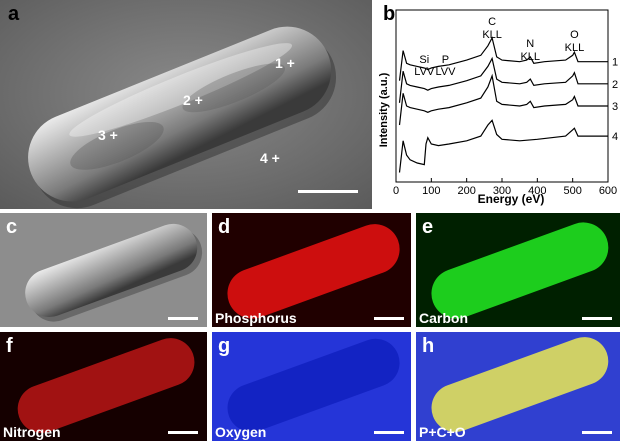 Image resolution: width=620 pixels, height=441 pixels. What do you see at coordinates (608, 191) in the screenshot?
I see `x-tick-label: 600` at bounding box center [608, 191].